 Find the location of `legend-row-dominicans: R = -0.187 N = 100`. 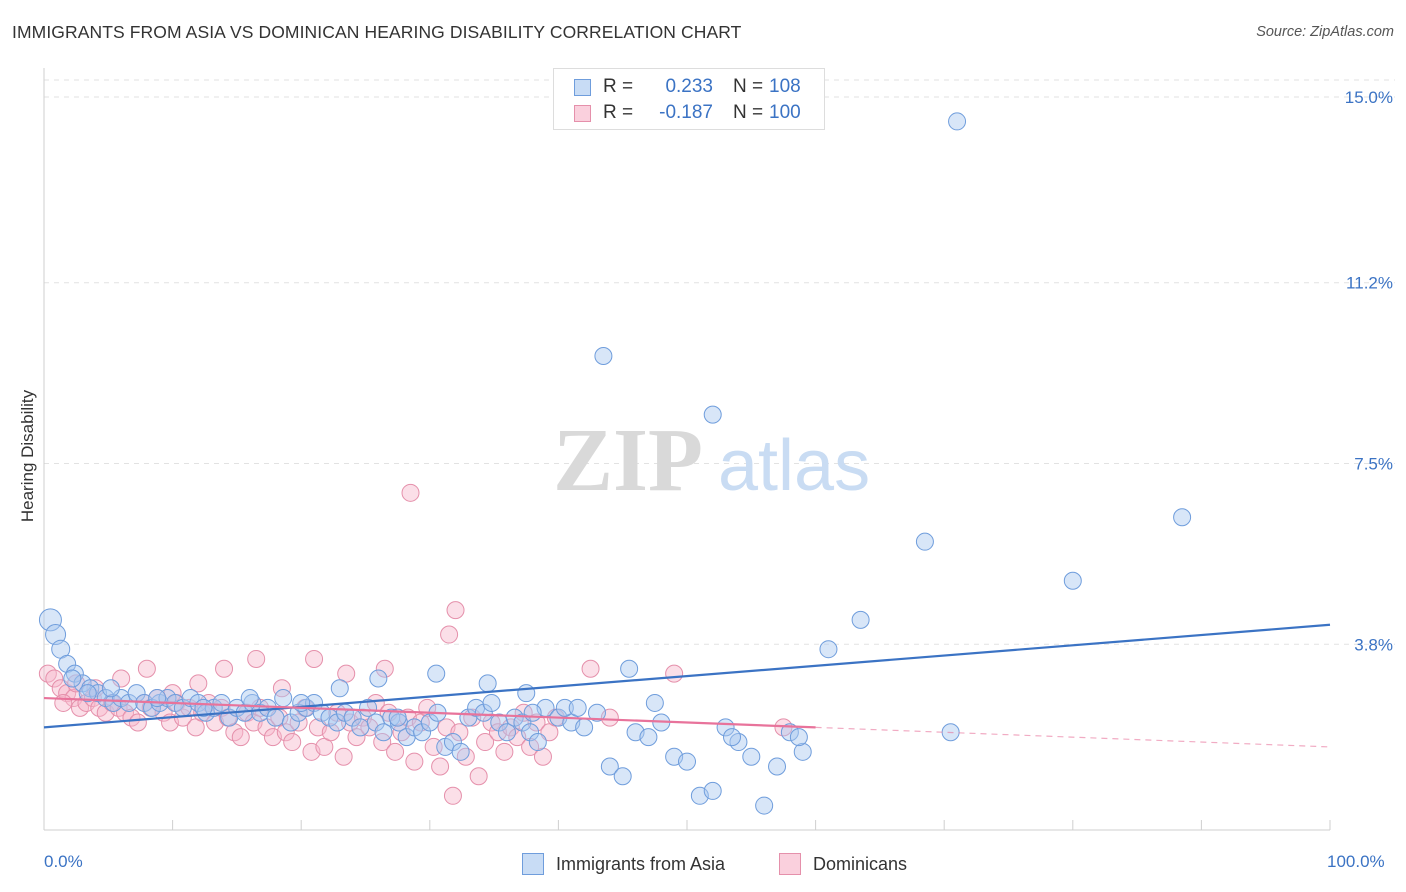

legend-row-dominicans: R = -0.187 N = 100 is located at coordinates (691, 113).